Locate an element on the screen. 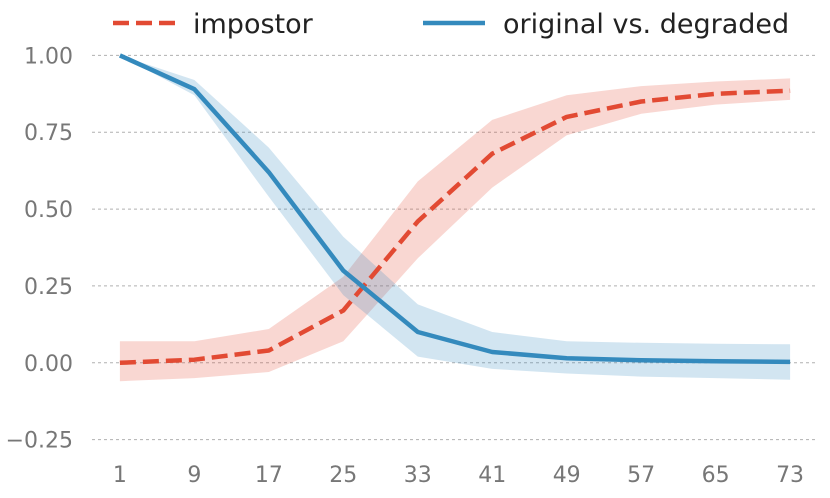 Image resolution: width=830 pixels, height=498 pixels. y-tick-label: 0.75 is located at coordinates (48, 133).